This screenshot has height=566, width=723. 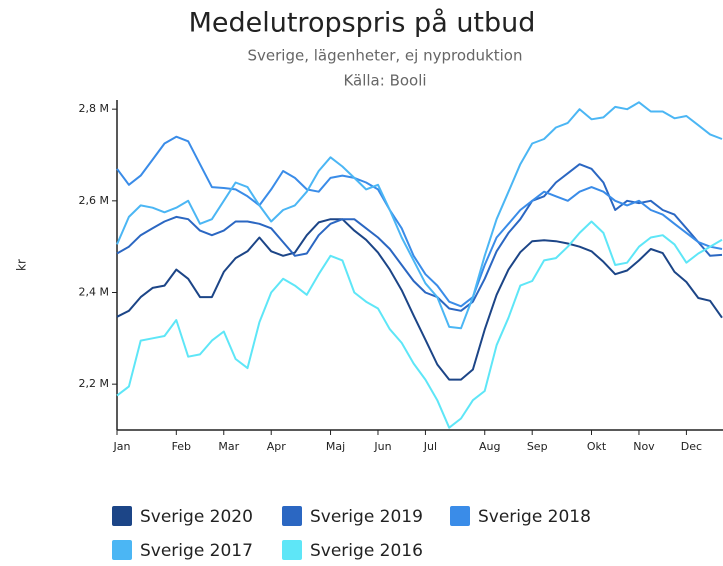 What do you see at coordinates (537, 446) in the screenshot?
I see `x-tick-label: Sep` at bounding box center [537, 446].